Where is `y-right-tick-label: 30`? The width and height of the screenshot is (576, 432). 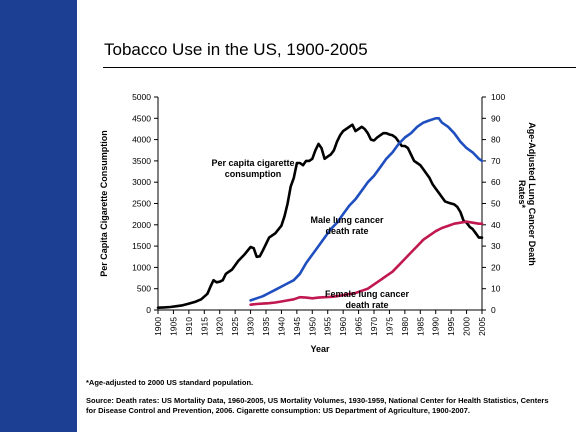
y-right-tick-label: 30 is located at coordinates (496, 246).